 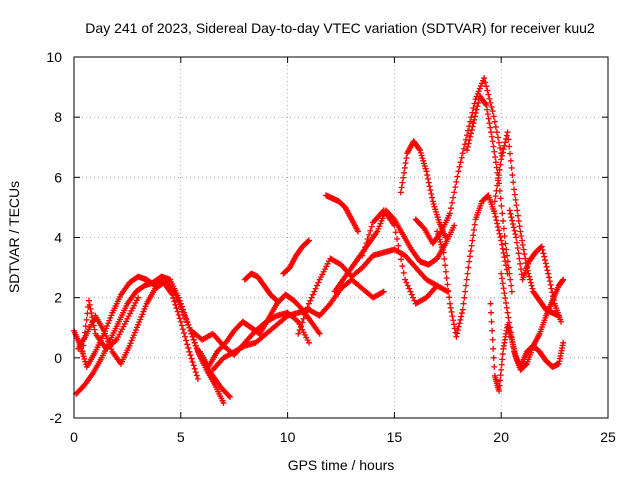 What do you see at coordinates (608, 437) in the screenshot?
I see `x-tick-label: 25` at bounding box center [608, 437].